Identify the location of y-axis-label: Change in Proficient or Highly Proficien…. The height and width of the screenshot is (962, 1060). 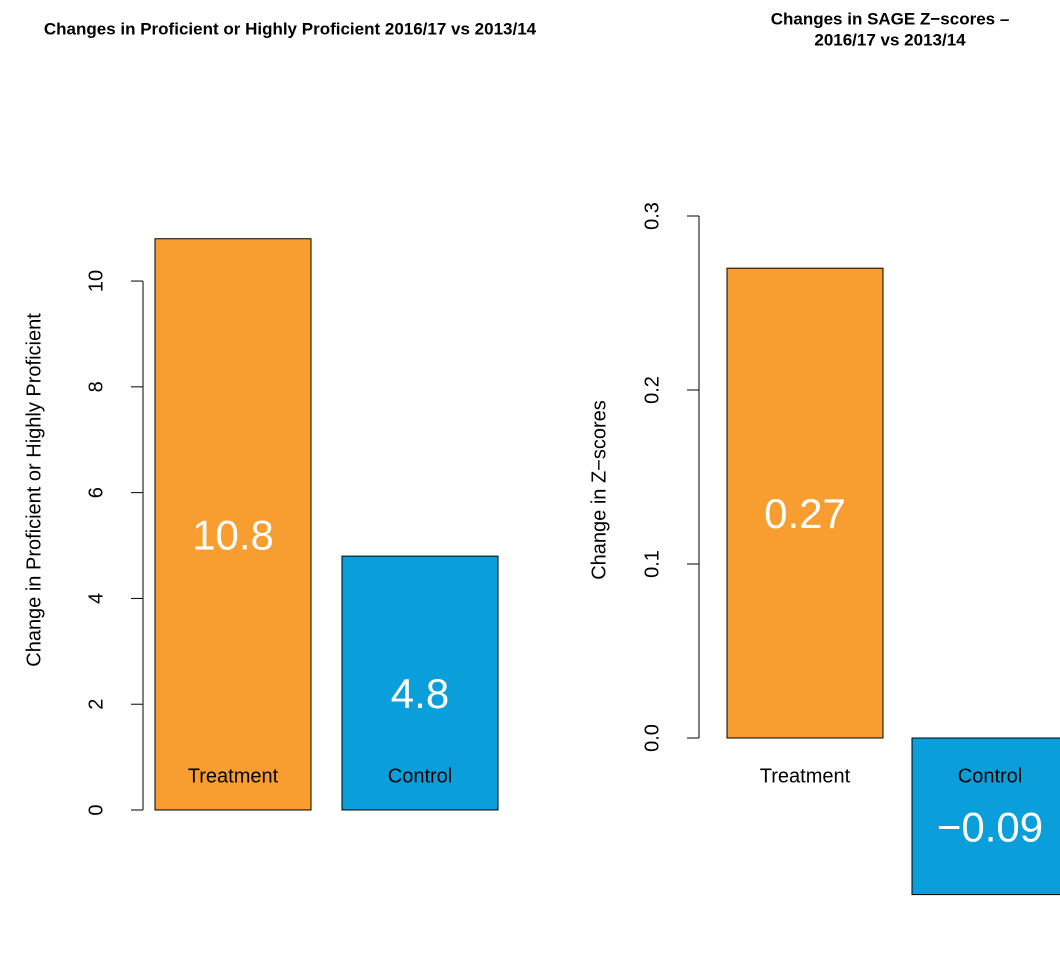
(34, 490).